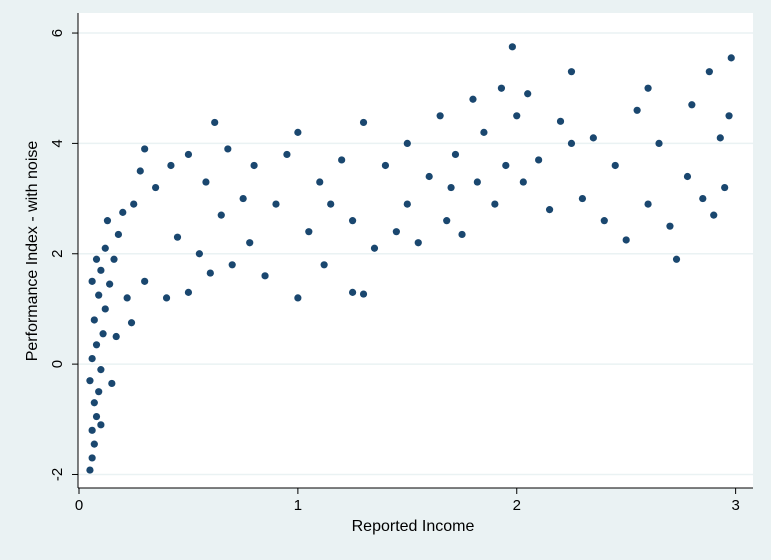 The width and height of the screenshot is (771, 560). Describe the element at coordinates (32, 251) in the screenshot. I see `y-axis-label: Performance Index - with noise` at that location.